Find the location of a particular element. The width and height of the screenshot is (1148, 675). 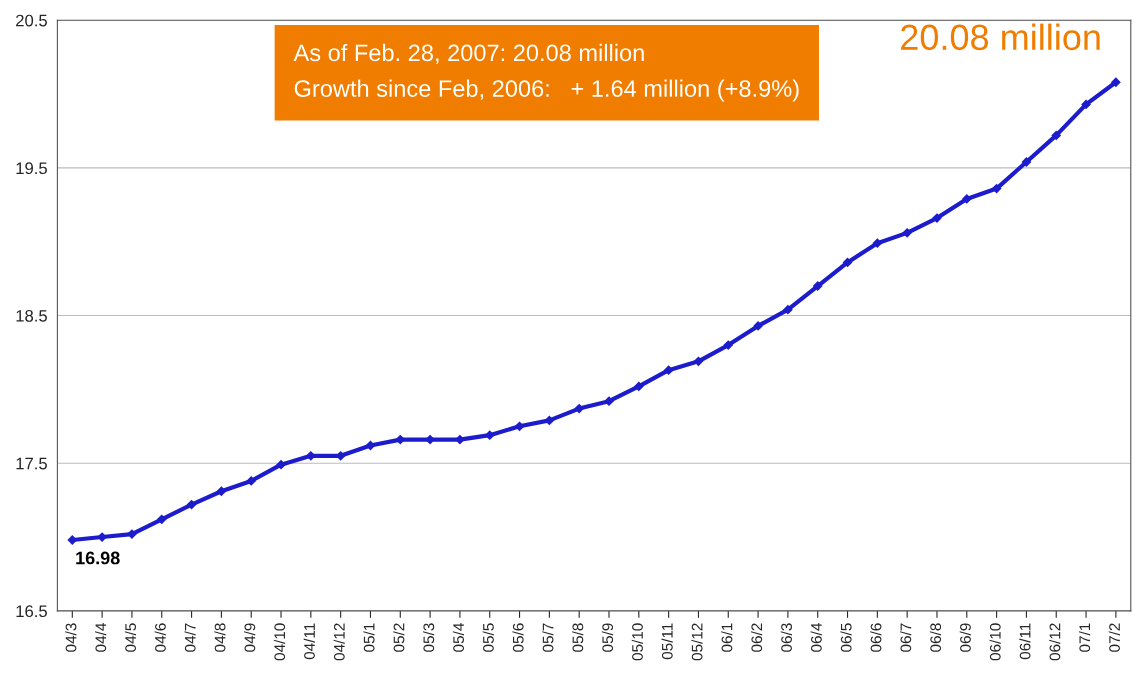

x-tick-label: 05/11 is located at coordinates (667, 641).